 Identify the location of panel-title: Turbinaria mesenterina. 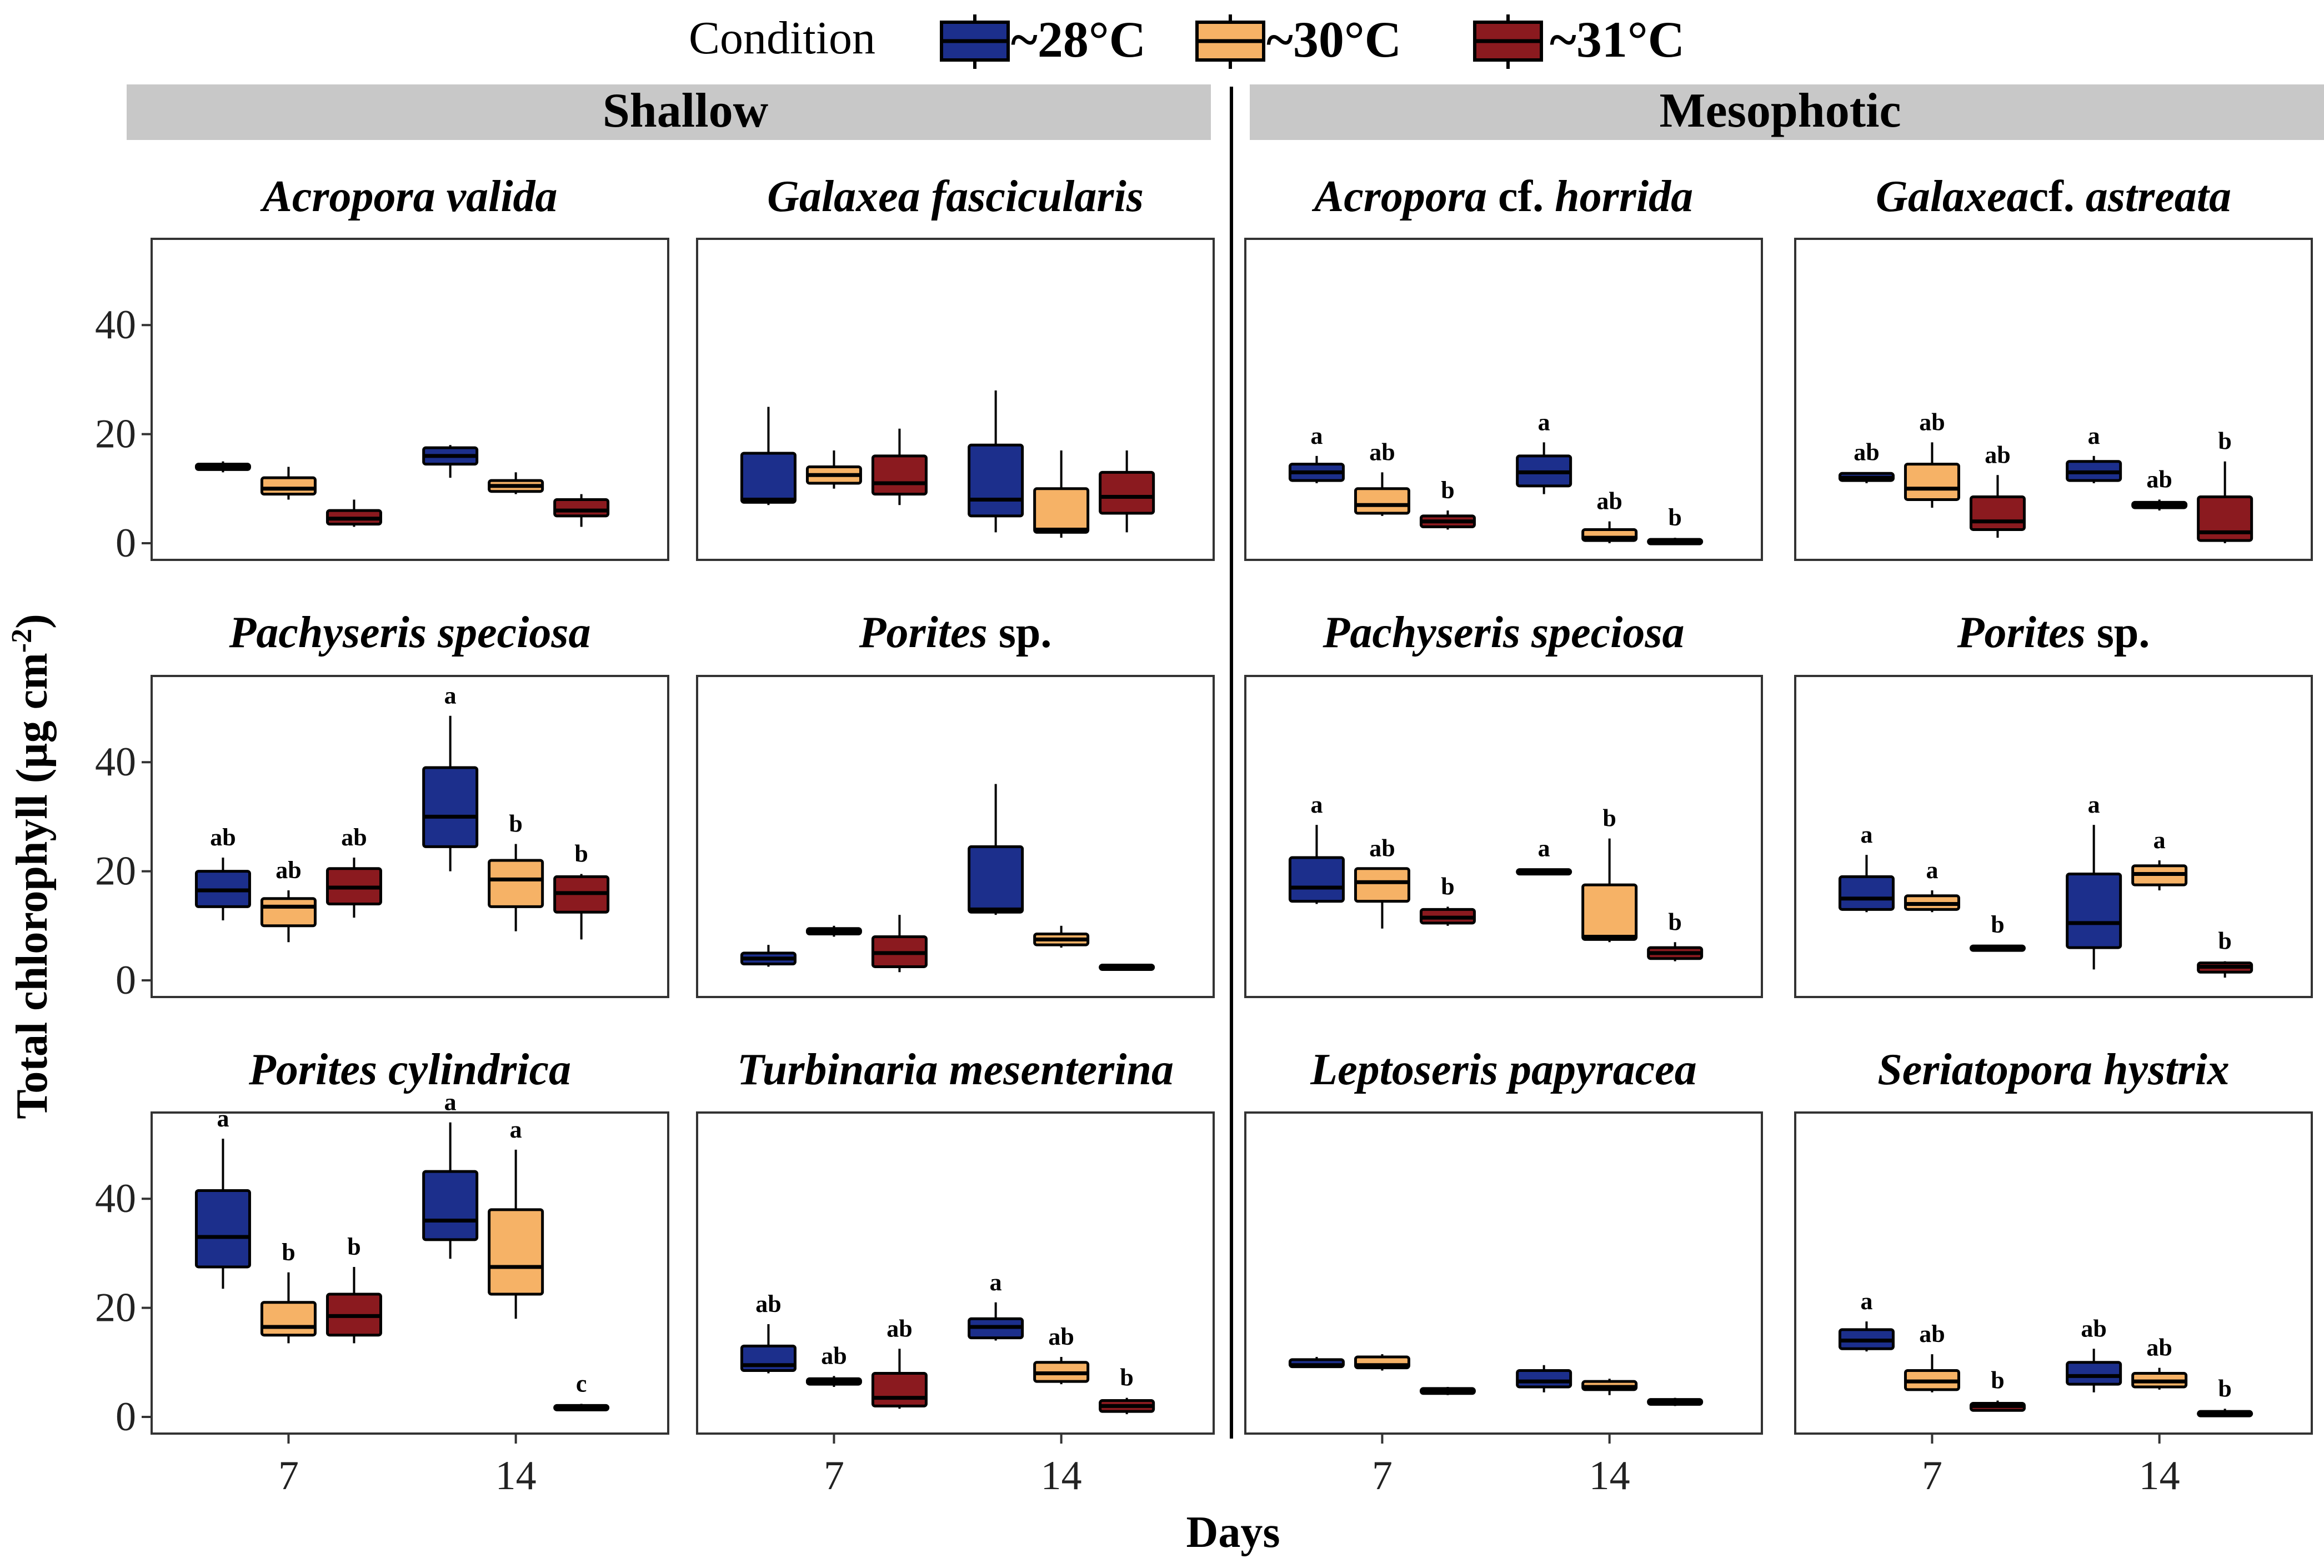
(955, 1070).